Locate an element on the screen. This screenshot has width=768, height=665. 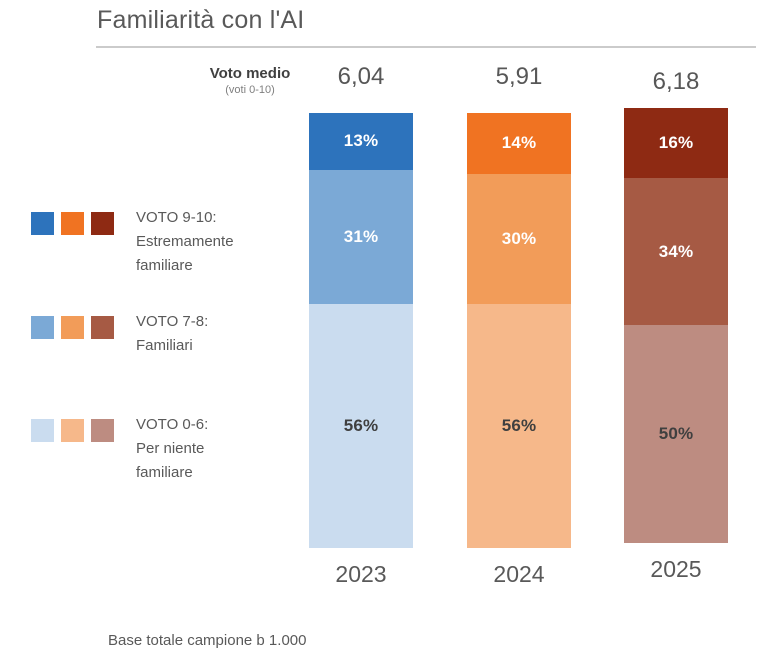
segment-value-label: 30% is located at coordinates (519, 239).